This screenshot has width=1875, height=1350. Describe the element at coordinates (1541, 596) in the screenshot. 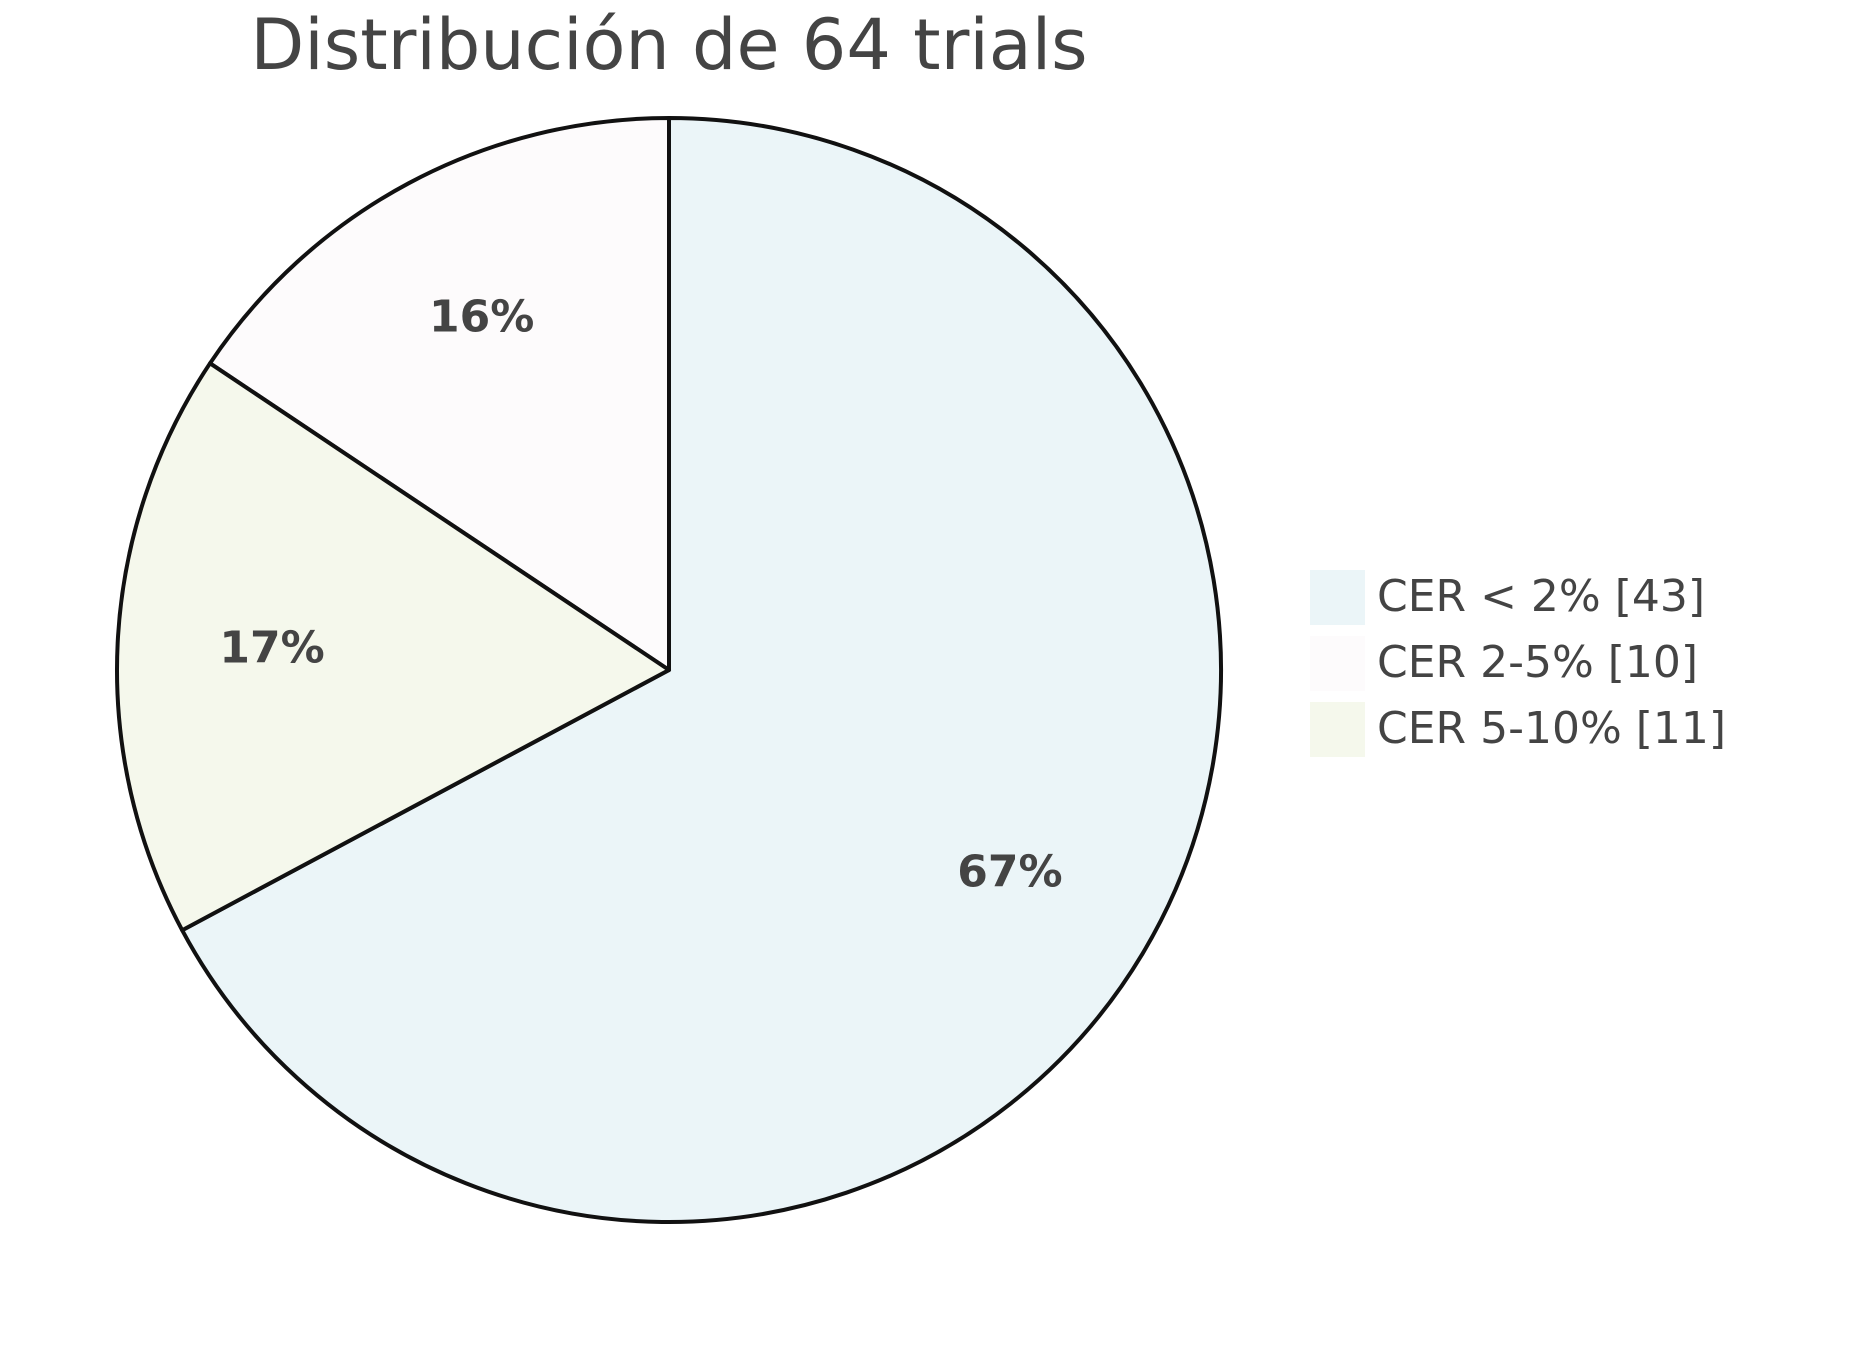

I see `legend-label: CER < 2% [43]` at that location.